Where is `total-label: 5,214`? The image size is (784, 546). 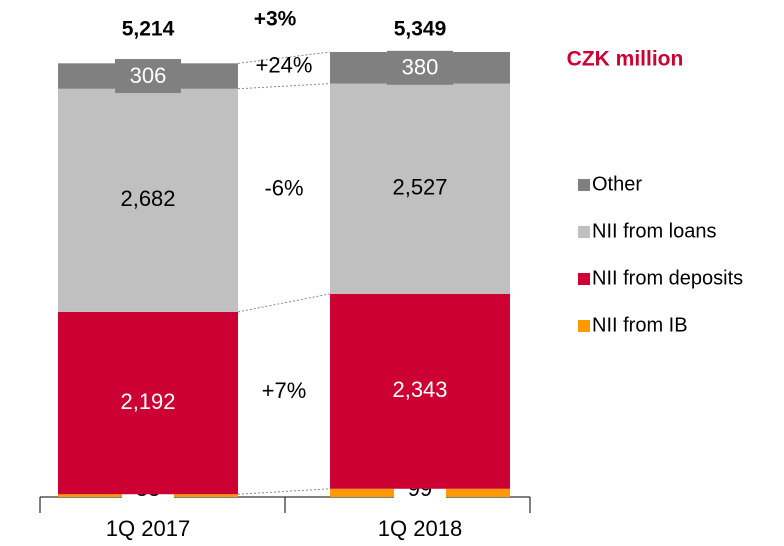 total-label: 5,214 is located at coordinates (148, 29).